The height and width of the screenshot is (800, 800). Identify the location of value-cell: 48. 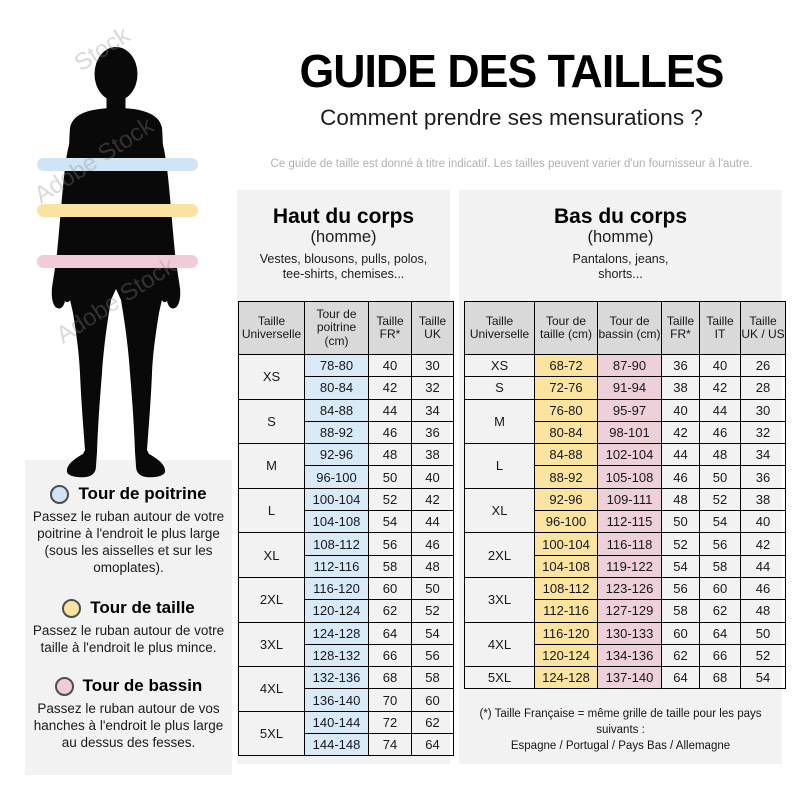
(680, 499).